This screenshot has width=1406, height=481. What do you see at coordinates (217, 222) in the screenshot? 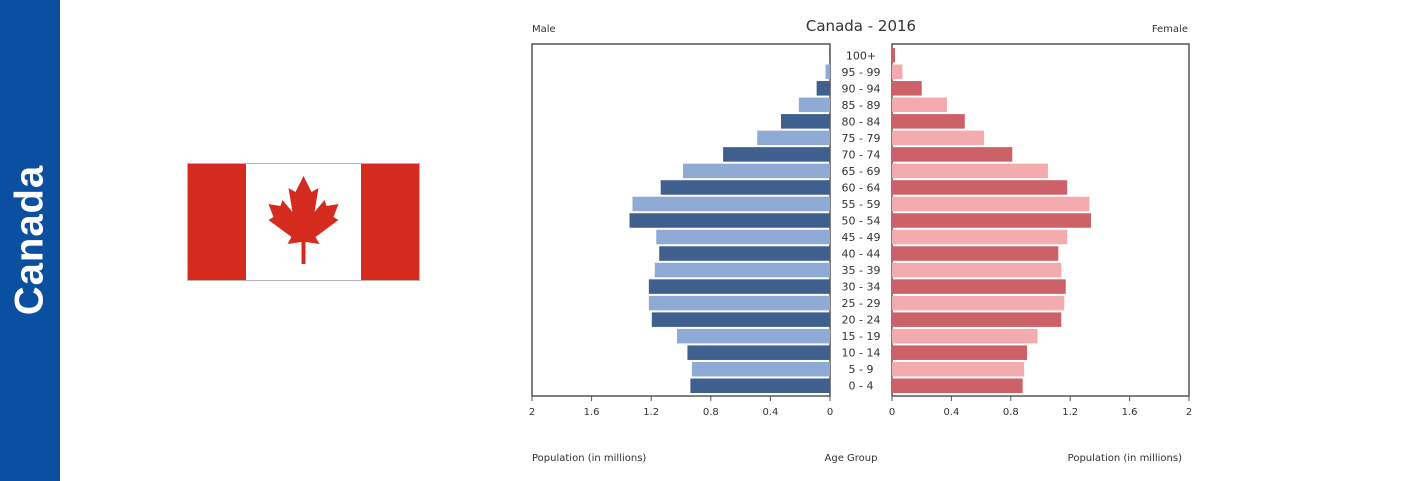
I see `flag-red-left` at bounding box center [217, 222].